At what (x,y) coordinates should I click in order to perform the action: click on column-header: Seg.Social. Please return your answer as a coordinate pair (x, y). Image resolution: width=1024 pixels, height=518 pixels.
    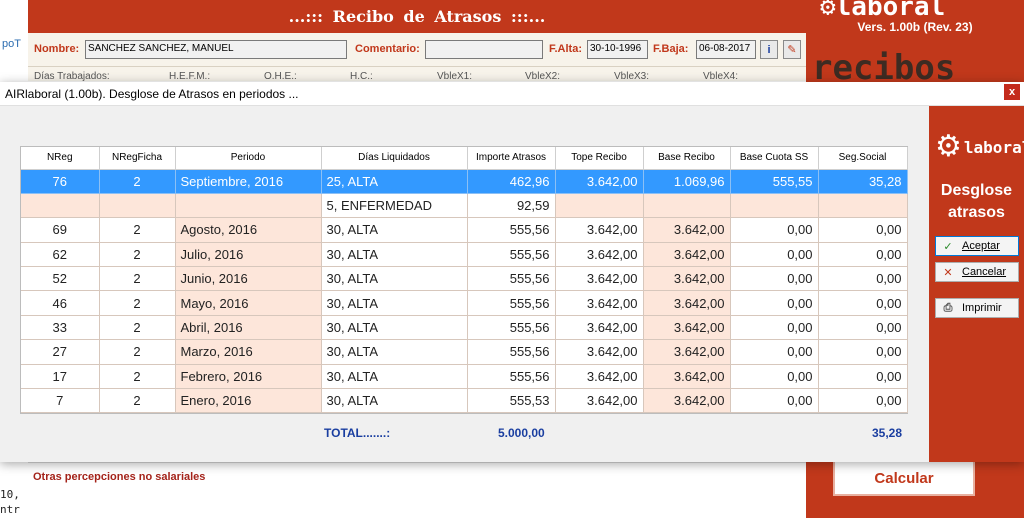
    Looking at the image, I should click on (863, 158).